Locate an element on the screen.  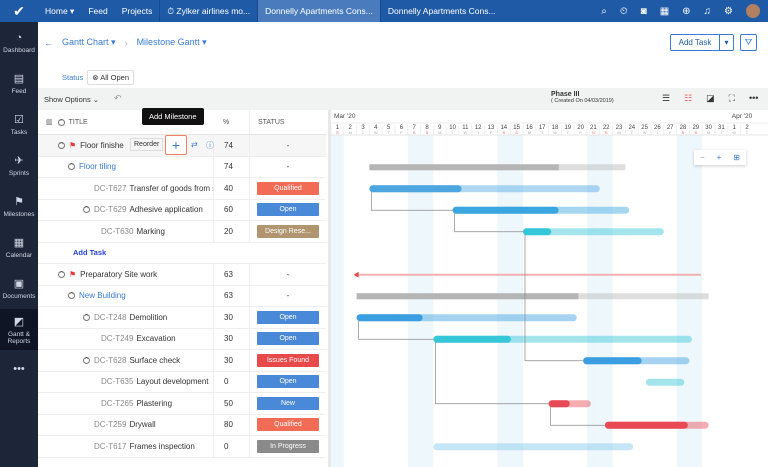
status-badge: In Progress is located at coordinates (288, 446).